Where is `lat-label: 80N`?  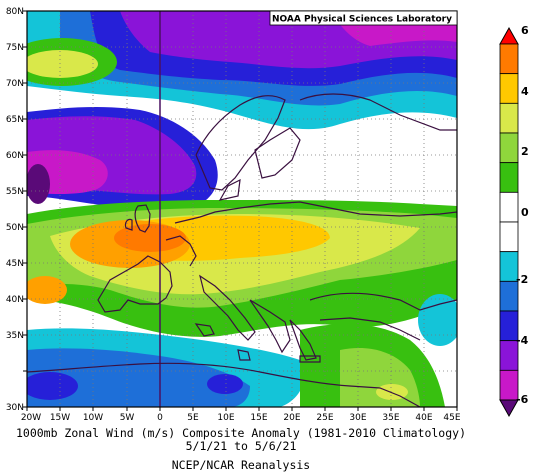
lat-label: 80N is located at coordinates (15, 12).